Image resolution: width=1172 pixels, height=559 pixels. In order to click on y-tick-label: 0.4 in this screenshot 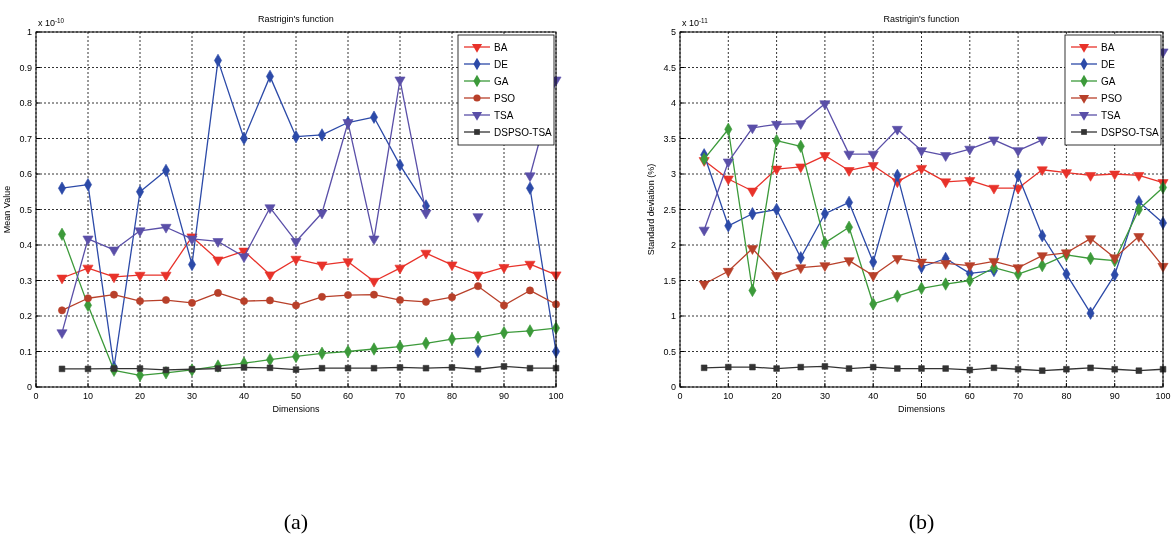, I will do `click(25, 245)`.